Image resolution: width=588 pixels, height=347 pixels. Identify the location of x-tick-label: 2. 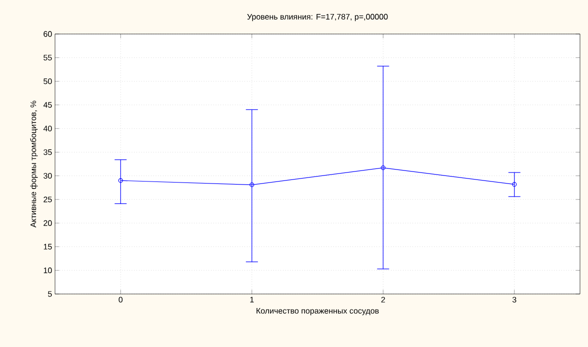
(383, 299).